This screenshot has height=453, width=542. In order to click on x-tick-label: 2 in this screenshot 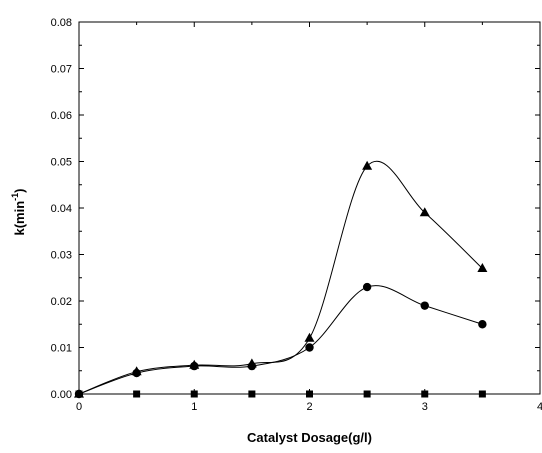, I will do `click(309, 407)`.